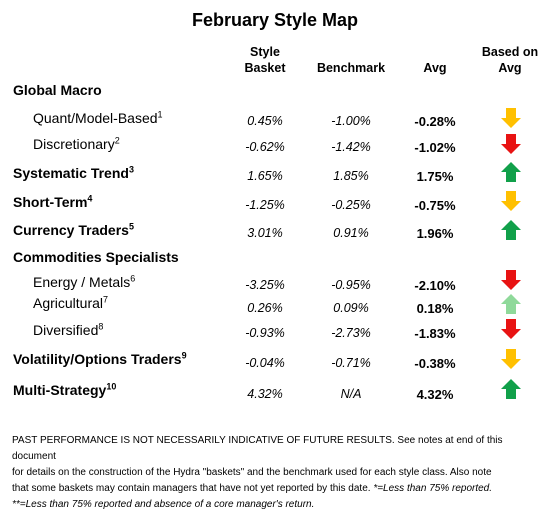  What do you see at coordinates (265, 285) in the screenshot?
I see `style-basket-value: -3.25%` at bounding box center [265, 285].